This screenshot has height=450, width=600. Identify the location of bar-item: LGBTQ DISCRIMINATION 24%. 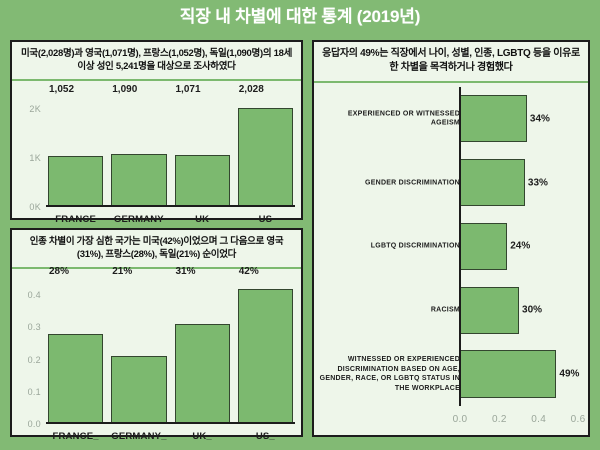
(451, 246).